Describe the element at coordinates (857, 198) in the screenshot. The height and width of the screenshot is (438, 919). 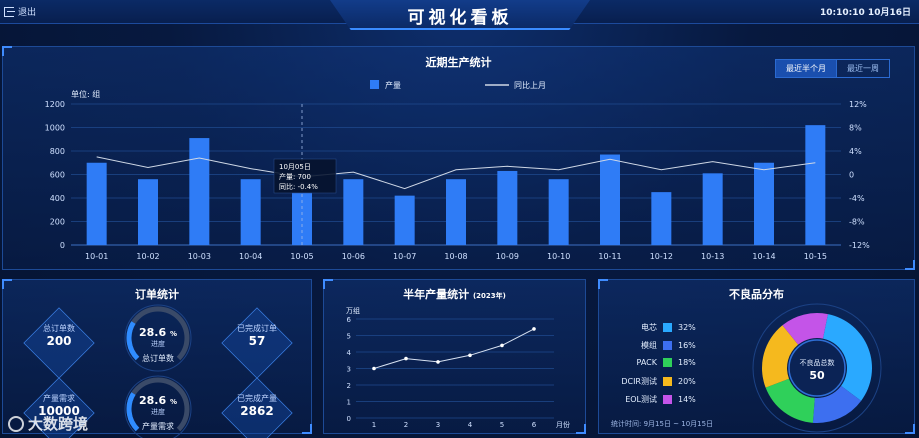
I see `y-right-tick-label: -4%` at that location.